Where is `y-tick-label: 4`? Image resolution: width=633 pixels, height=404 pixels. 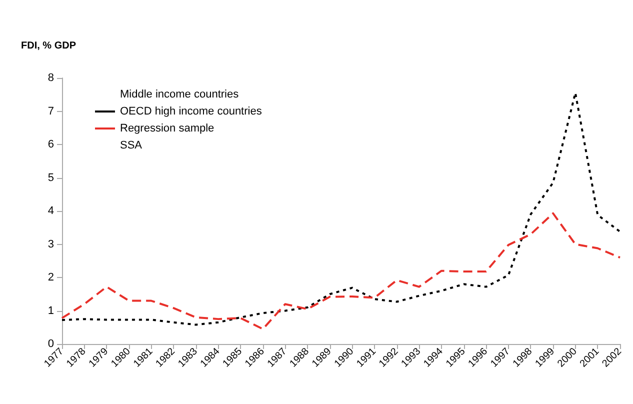 y-tick-label: 4 is located at coordinates (51, 211).